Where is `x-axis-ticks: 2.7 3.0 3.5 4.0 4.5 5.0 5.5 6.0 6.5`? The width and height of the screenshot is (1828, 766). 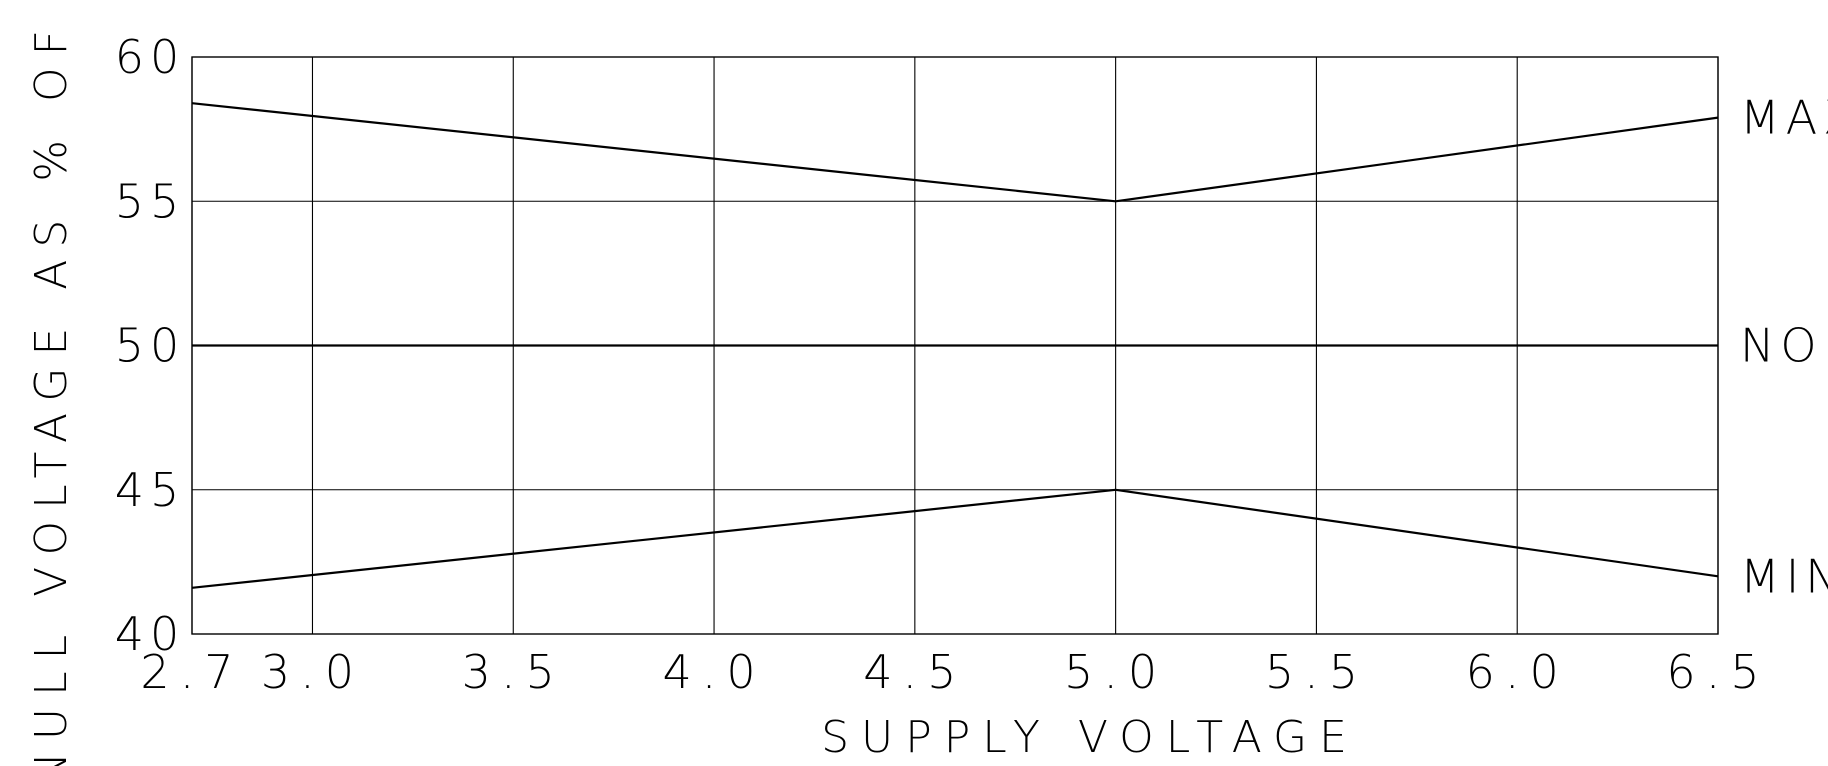 x-axis-ticks: 2.7 3.0 3.5 4.0 4.5 5.0 5.5 6.0 6.5 is located at coordinates (954, 672).